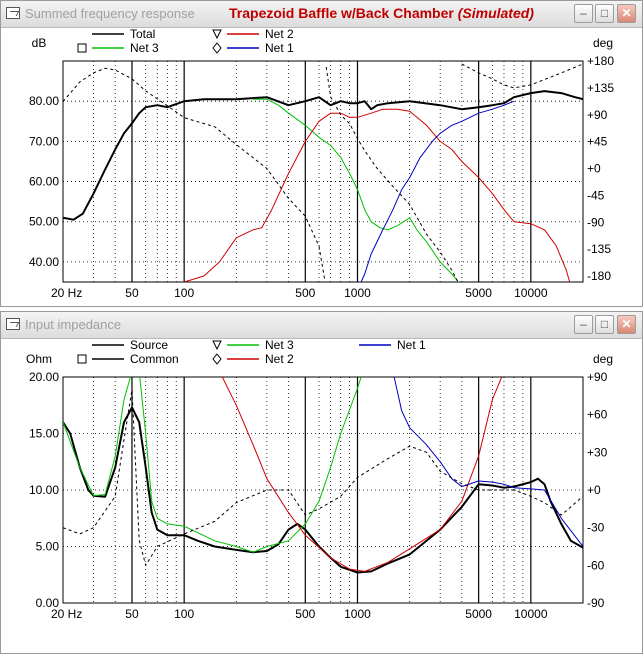 The width and height of the screenshot is (643, 654). Describe the element at coordinates (44, 141) in the screenshot. I see `y-tick-label: 70.00` at that location.